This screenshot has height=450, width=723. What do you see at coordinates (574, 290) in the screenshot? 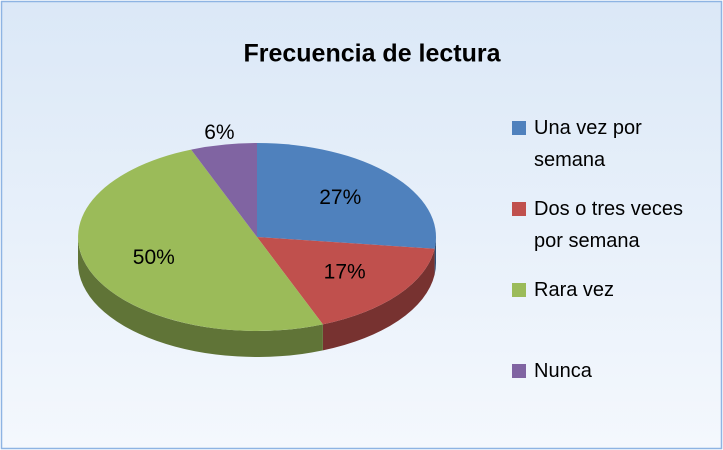
I see `legend-label: Rara vez` at bounding box center [574, 290].